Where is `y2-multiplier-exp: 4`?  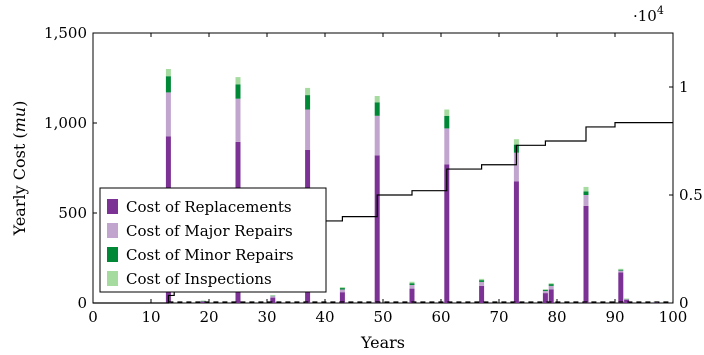
y2-multiplier-exp: 4 is located at coordinates (660, 10).